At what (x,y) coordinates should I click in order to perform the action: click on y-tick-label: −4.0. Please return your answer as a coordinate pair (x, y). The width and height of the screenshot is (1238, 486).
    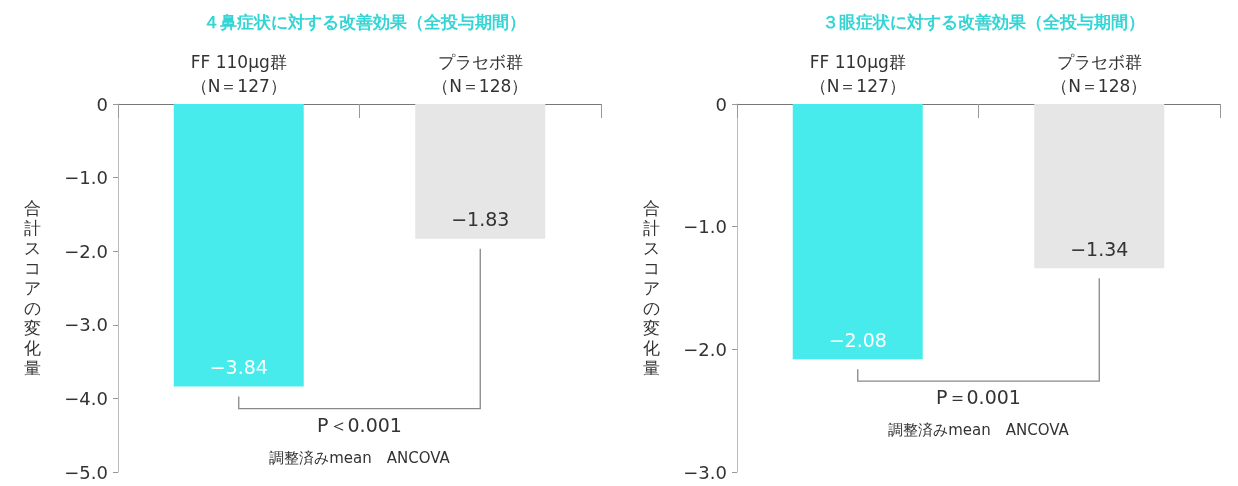
    Looking at the image, I should click on (86, 398).